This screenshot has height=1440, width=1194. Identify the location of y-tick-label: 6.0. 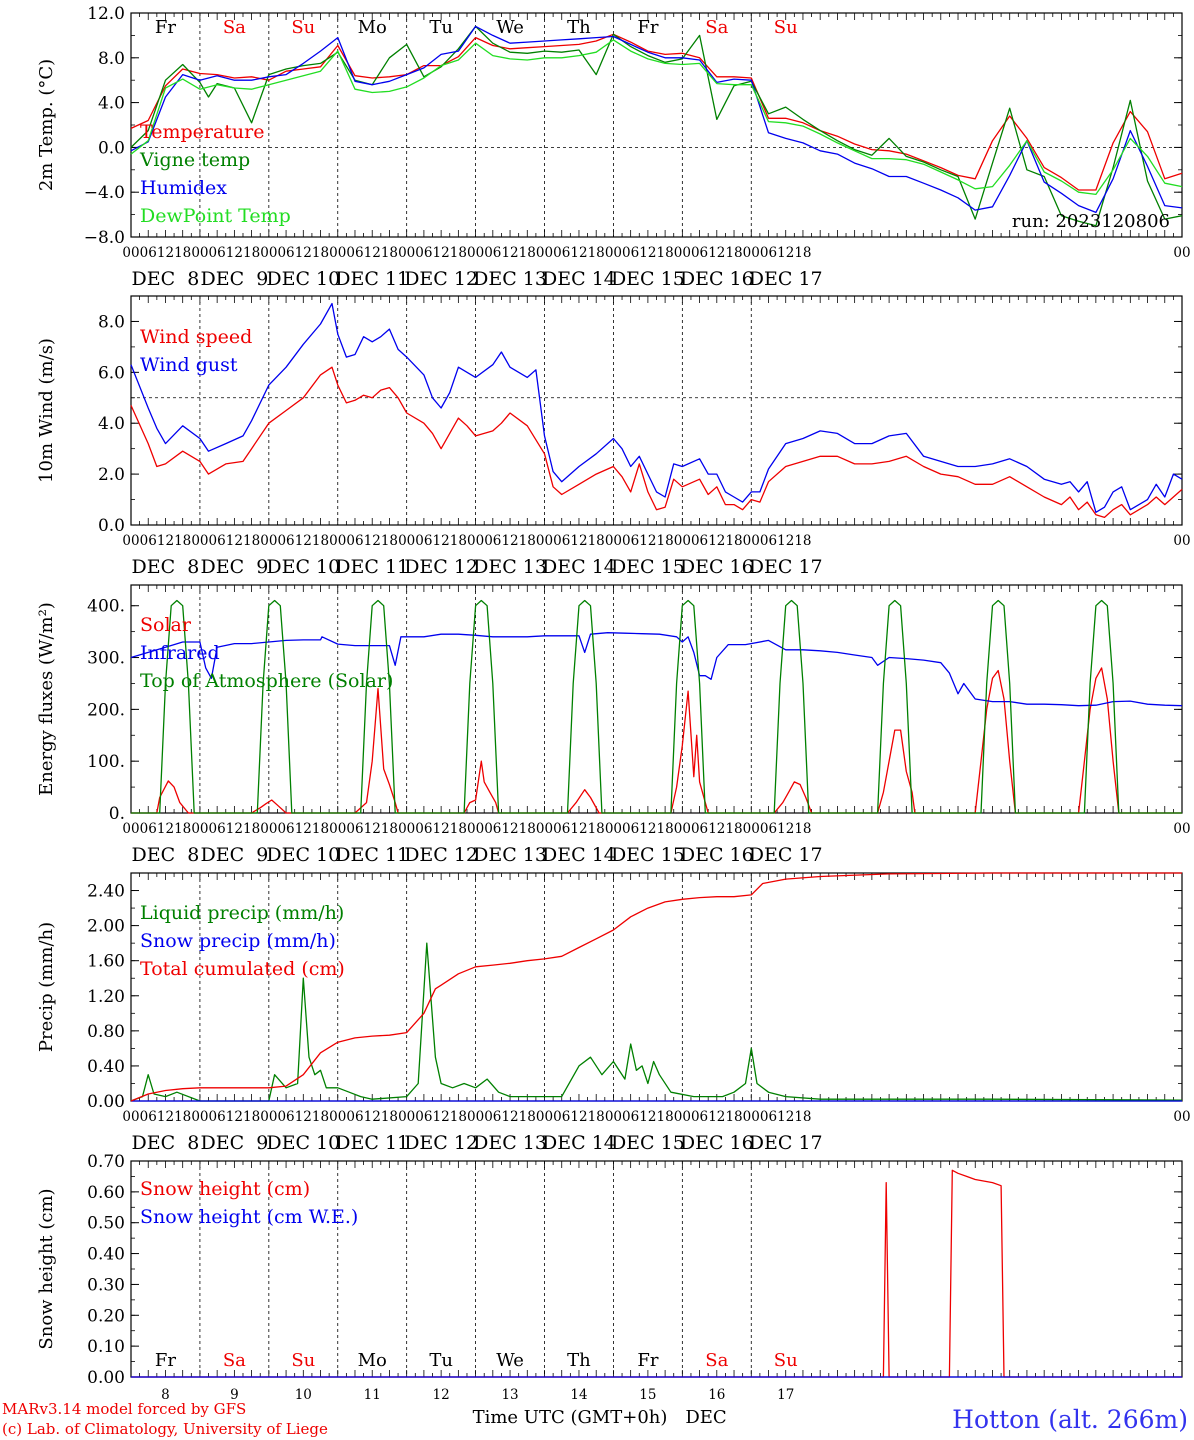
(111, 373).